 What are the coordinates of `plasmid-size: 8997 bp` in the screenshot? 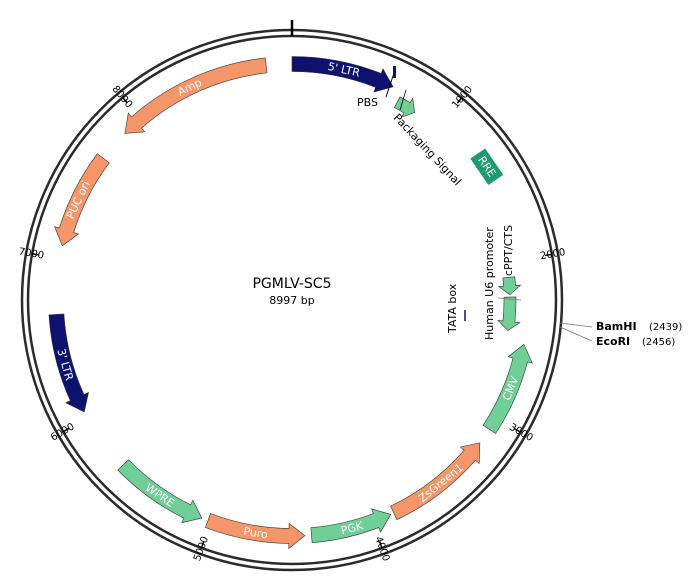 It's located at (291, 300).